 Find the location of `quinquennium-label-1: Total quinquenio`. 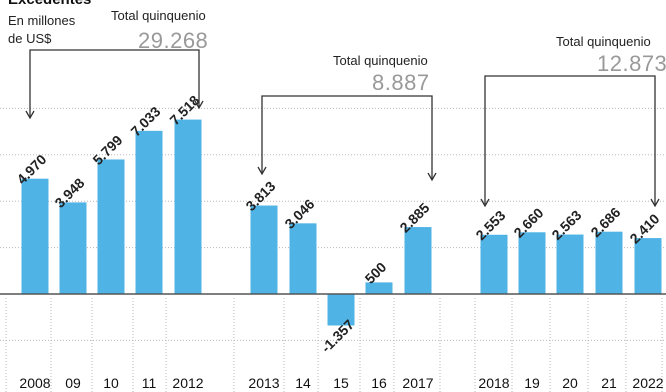

quinquennium-label-1: Total quinquenio is located at coordinates (158, 15).